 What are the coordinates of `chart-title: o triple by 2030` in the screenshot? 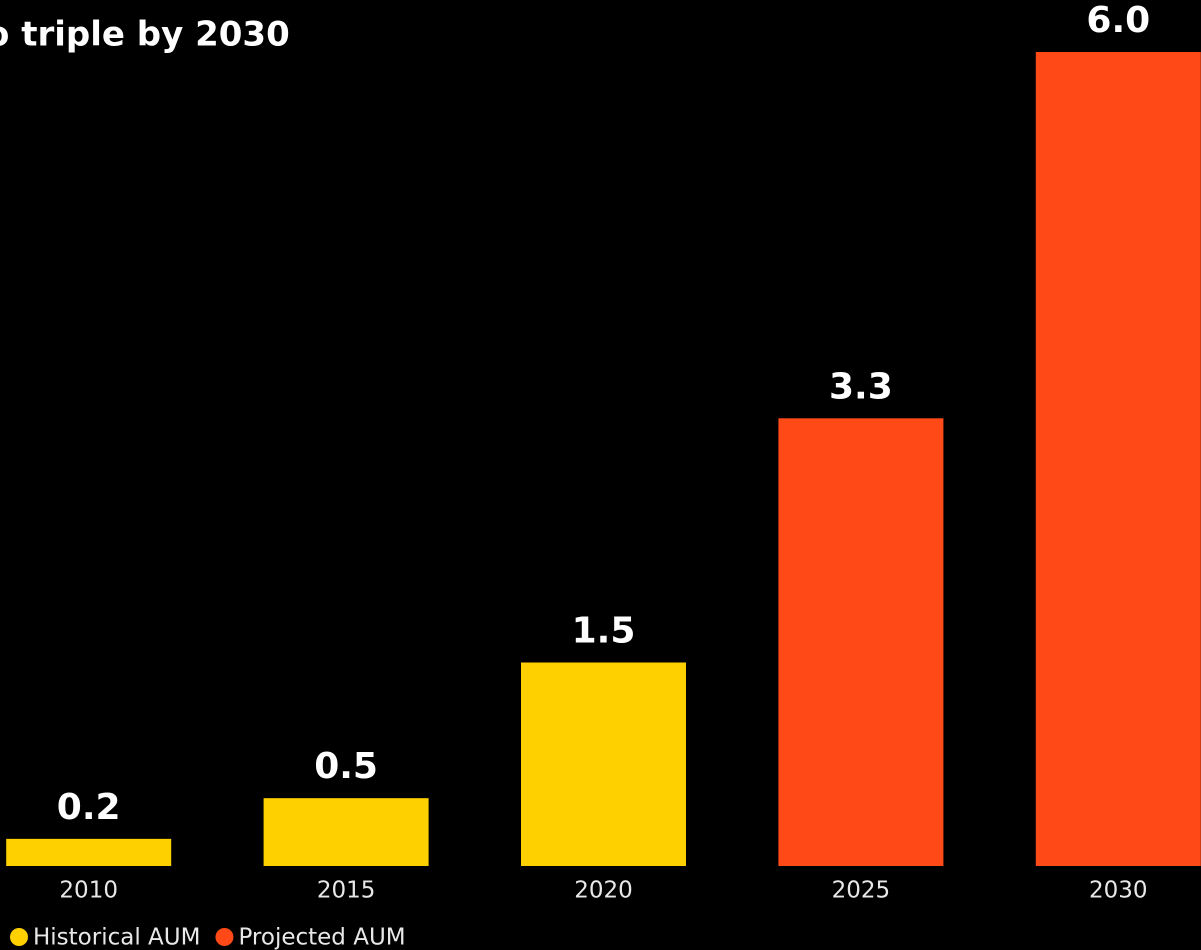 It's located at (145, 35).